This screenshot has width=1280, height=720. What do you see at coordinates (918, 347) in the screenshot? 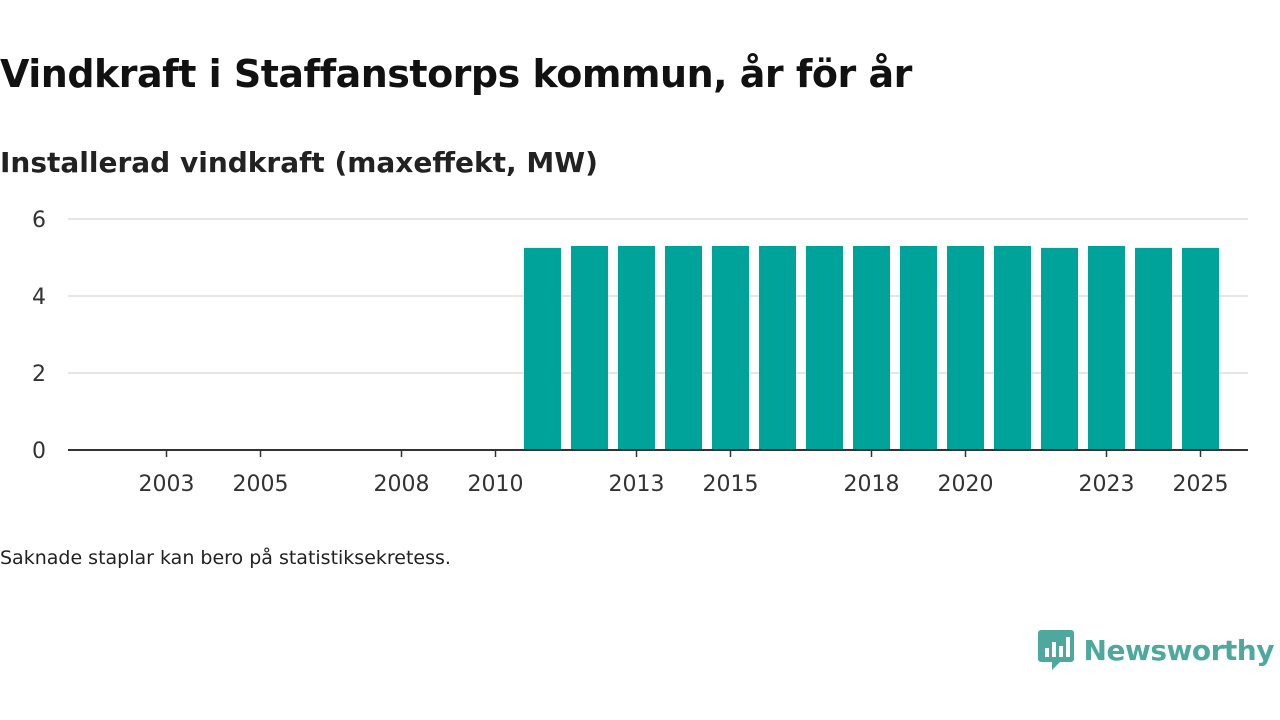
I see `bar-2019` at bounding box center [918, 347].